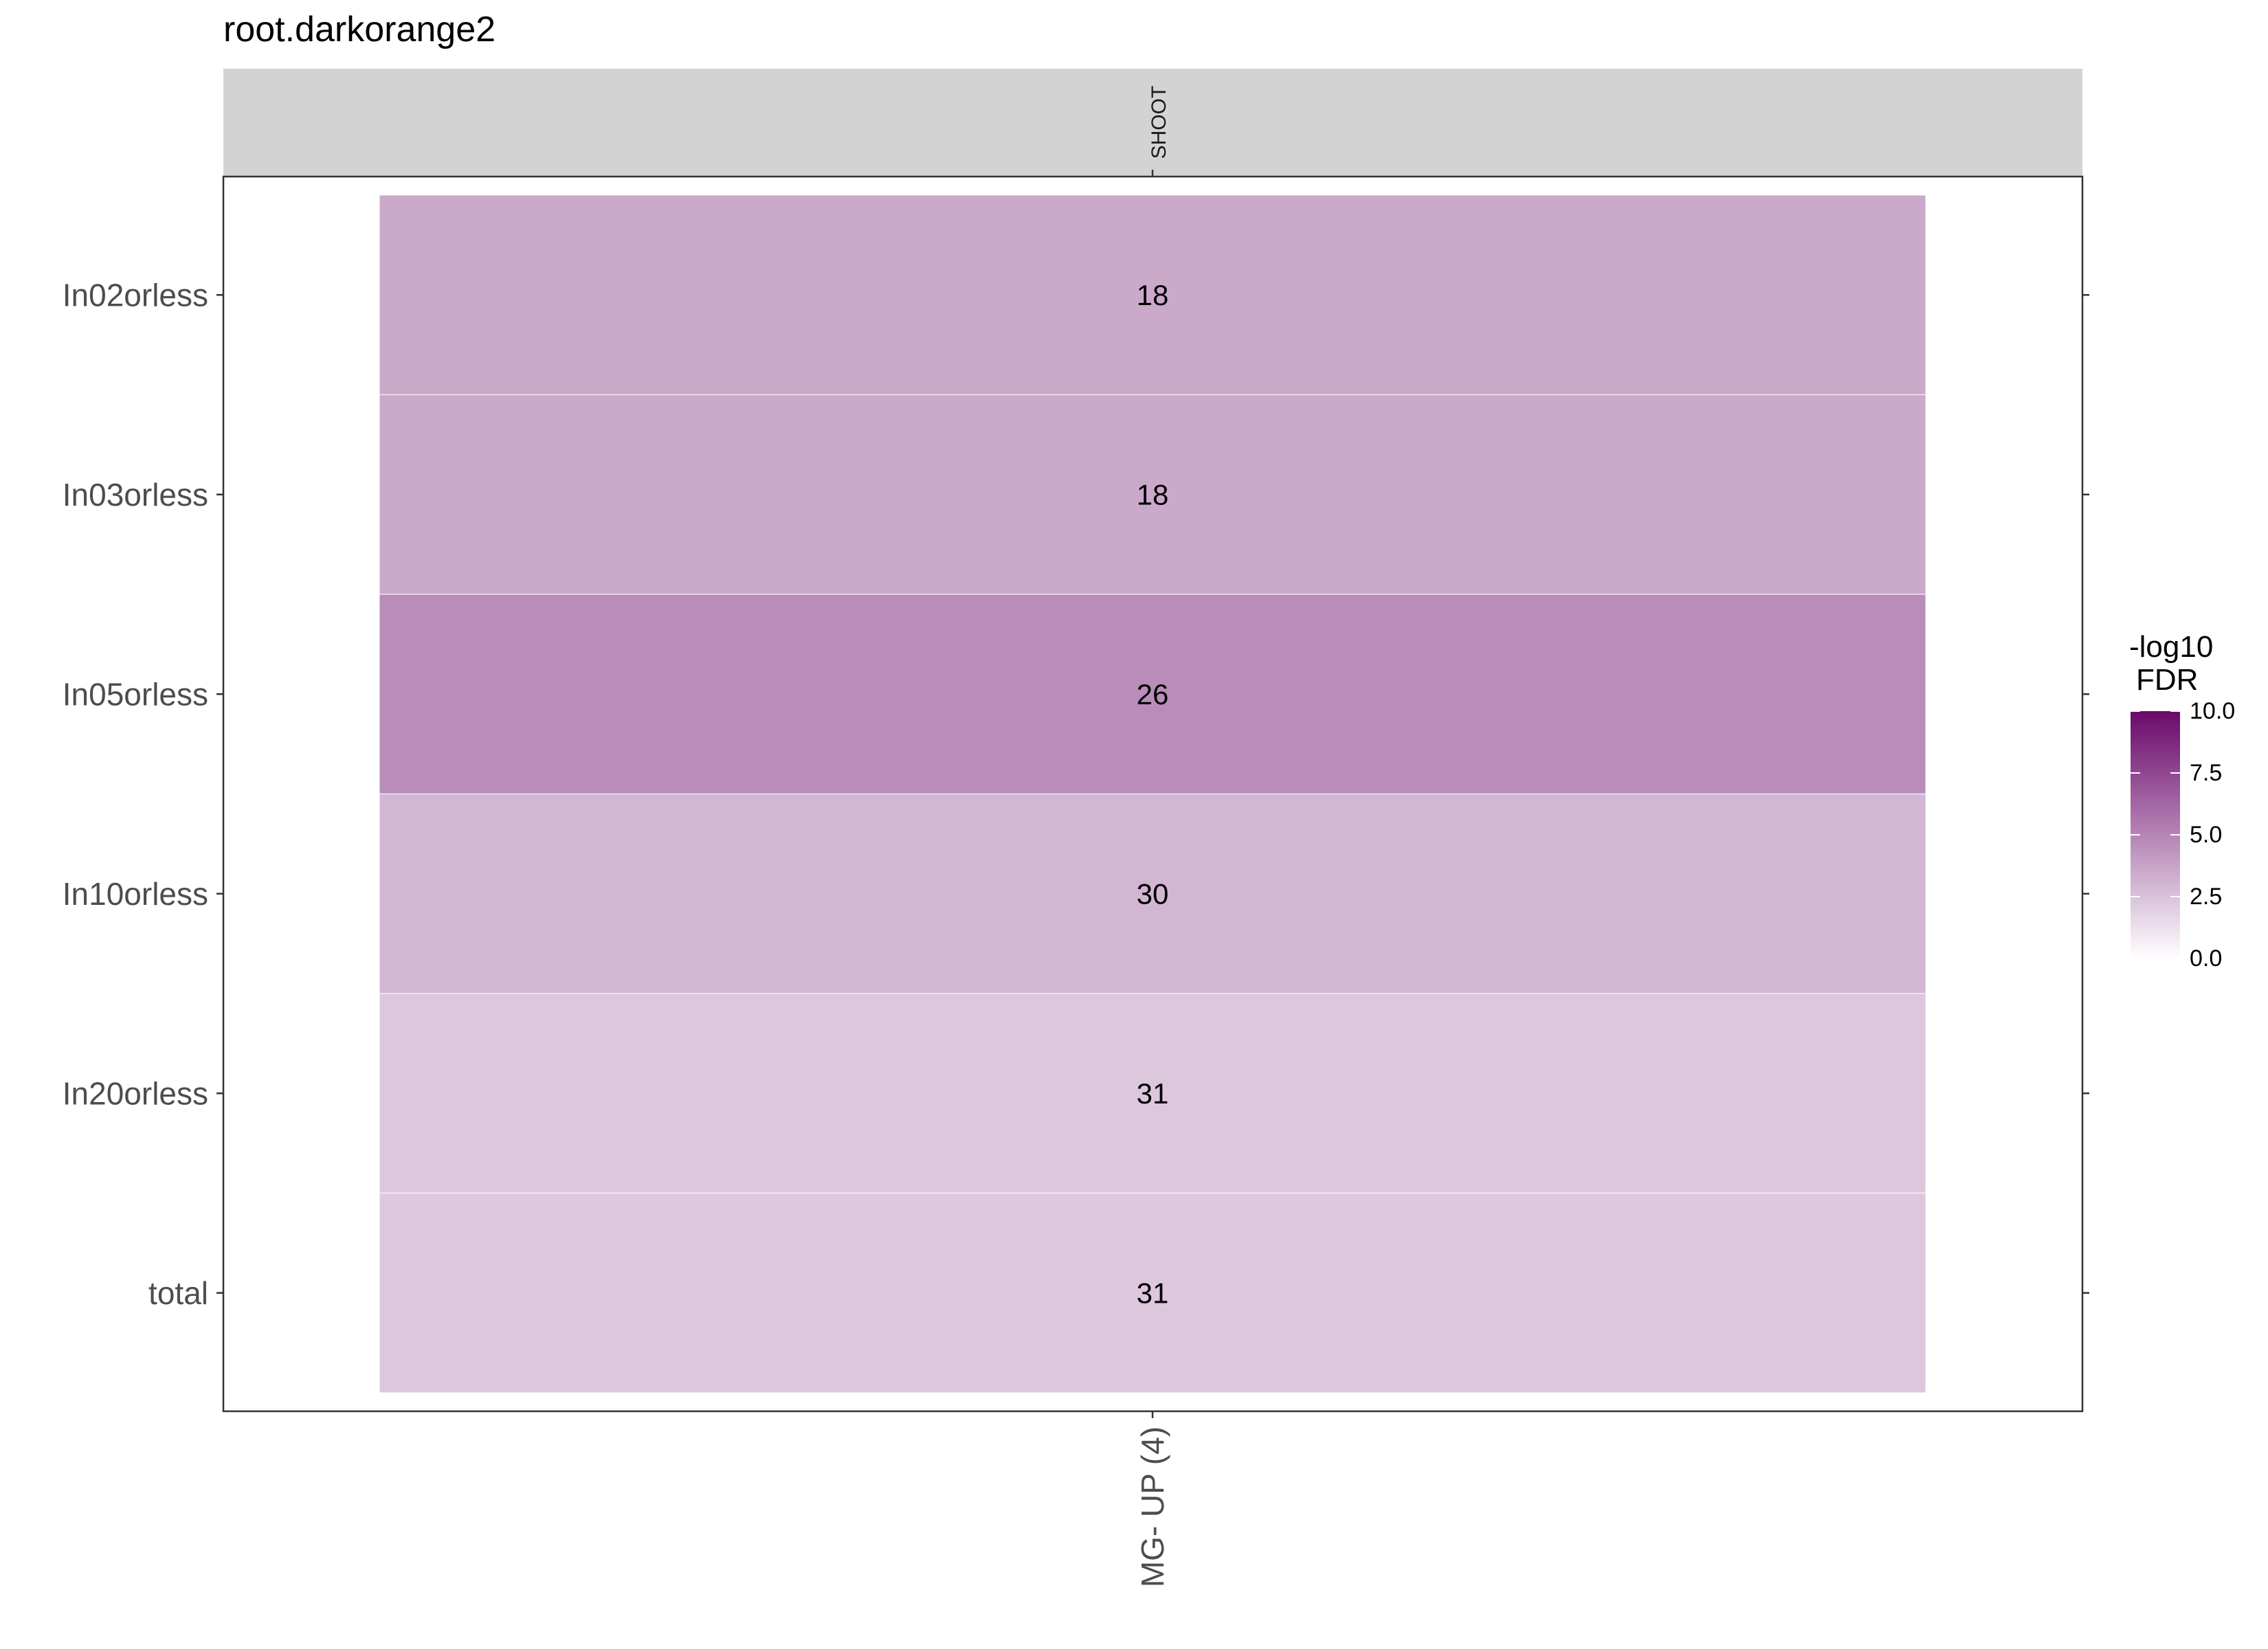  Describe the element at coordinates (178, 1293) in the screenshot. I see `y-tick-label: total` at that location.